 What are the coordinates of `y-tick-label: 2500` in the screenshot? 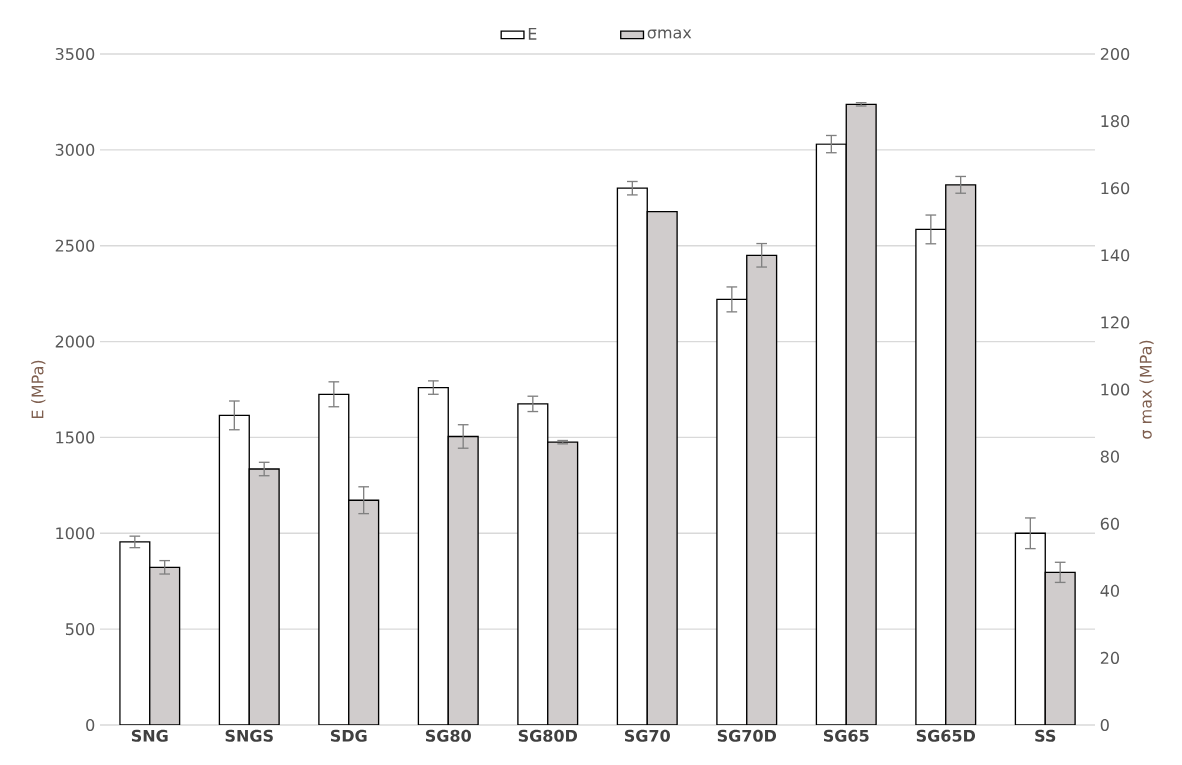 It's located at (75, 245).